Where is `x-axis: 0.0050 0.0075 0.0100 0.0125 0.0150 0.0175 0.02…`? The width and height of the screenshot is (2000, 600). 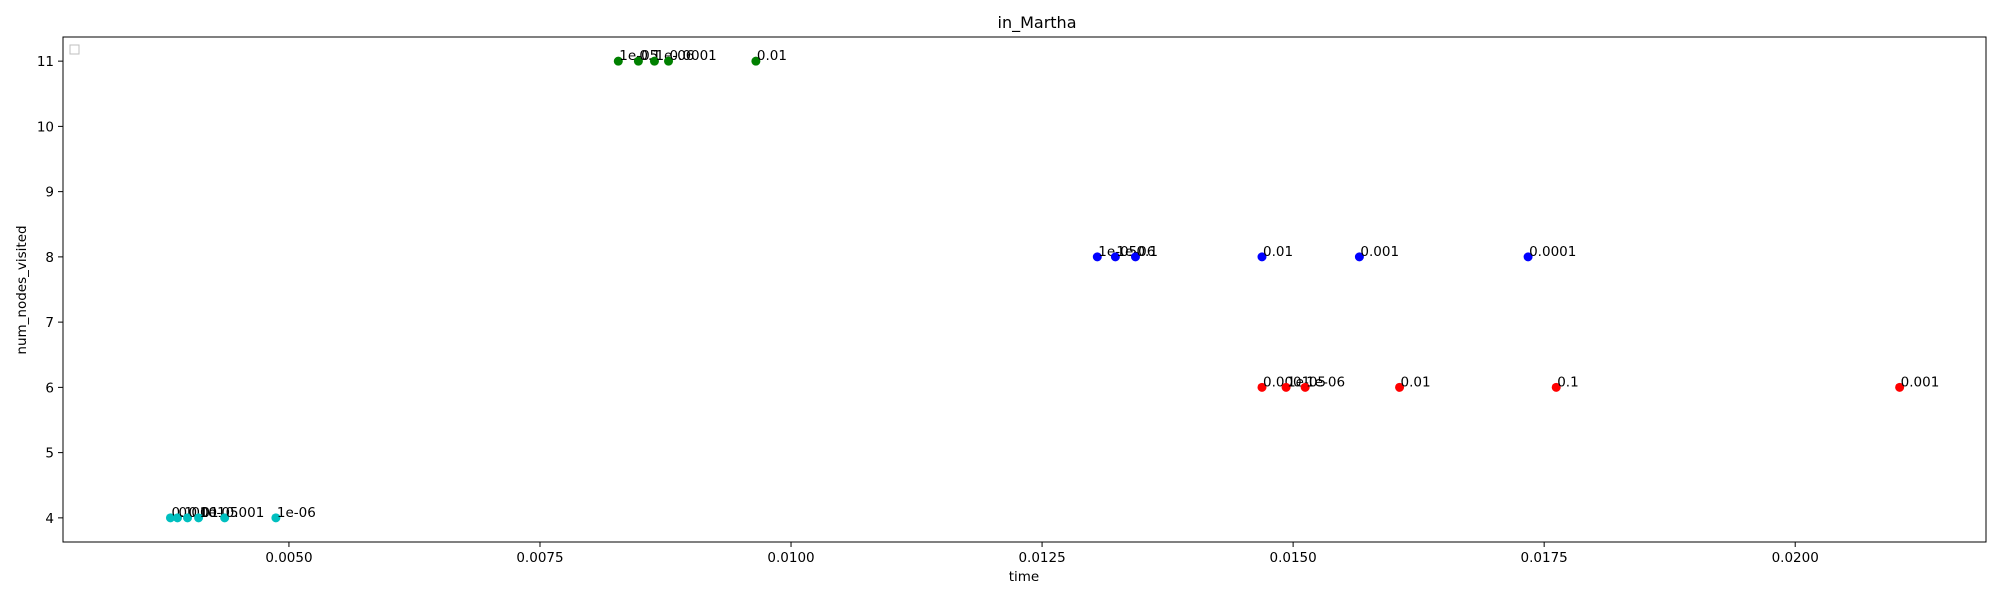 x-axis: 0.0050 0.0075 0.0100 0.0125 0.0150 0.0175 0.02… is located at coordinates (1042, 554).